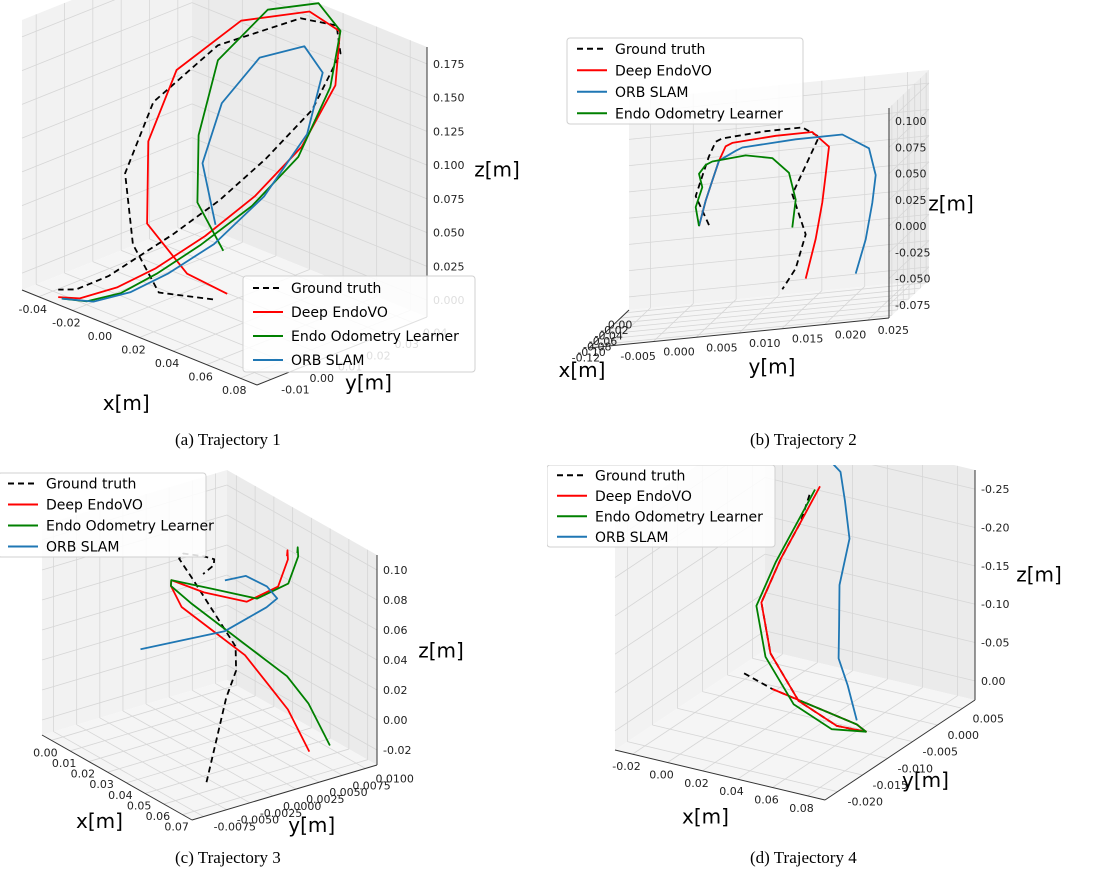 The width and height of the screenshot is (1094, 873). What do you see at coordinates (995, 643) in the screenshot?
I see `z-tick-label: -0.05` at bounding box center [995, 643].